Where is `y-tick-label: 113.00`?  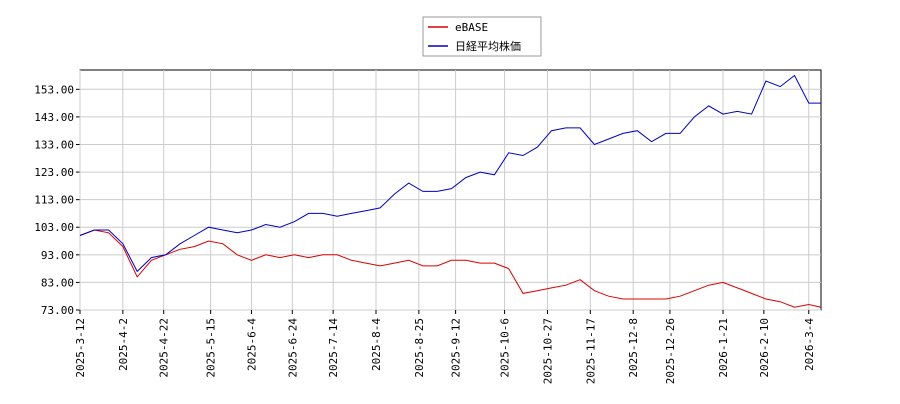 y-tick-label: 113.00 is located at coordinates (54, 200).